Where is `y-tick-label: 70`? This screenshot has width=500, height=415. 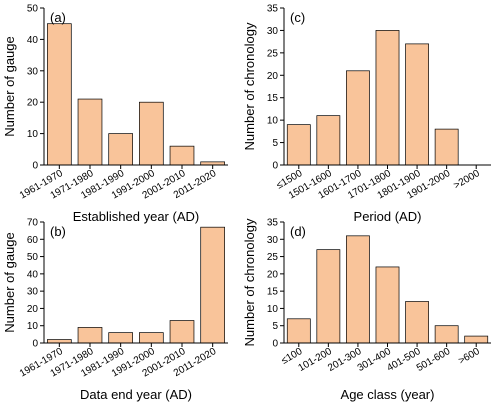
y-tick-label: 70 is located at coordinates (33, 223).